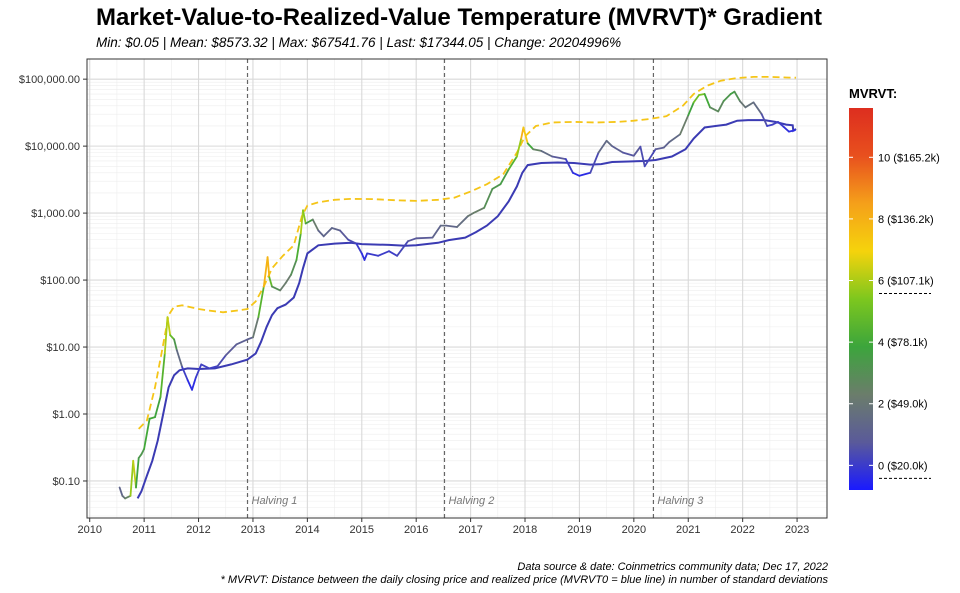 The image size is (960, 593). Describe the element at coordinates (275, 501) in the screenshot. I see `halving-label: Halving 1` at that location.